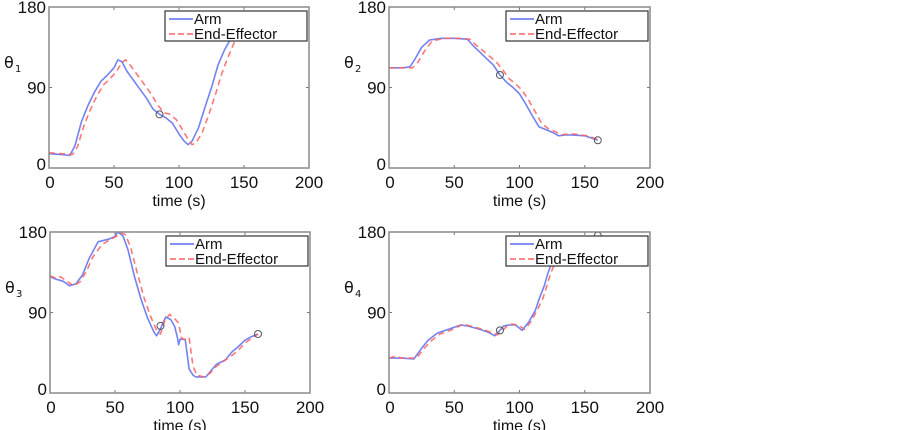 Image resolution: width=902 pixels, height=430 pixels. I want to click on y-axis-label-subscript: 1, so click(18, 69).